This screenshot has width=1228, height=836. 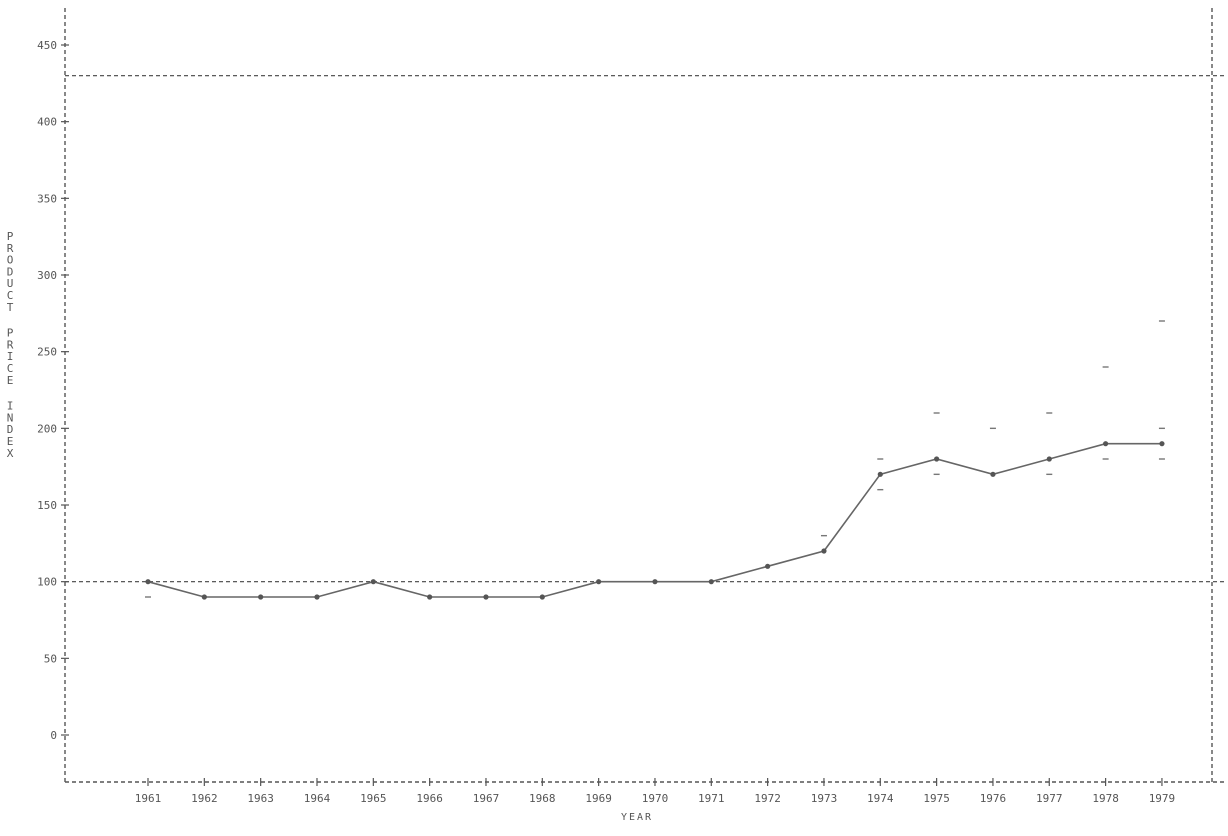 I want to click on data-point-1974, so click(x=880, y=474).